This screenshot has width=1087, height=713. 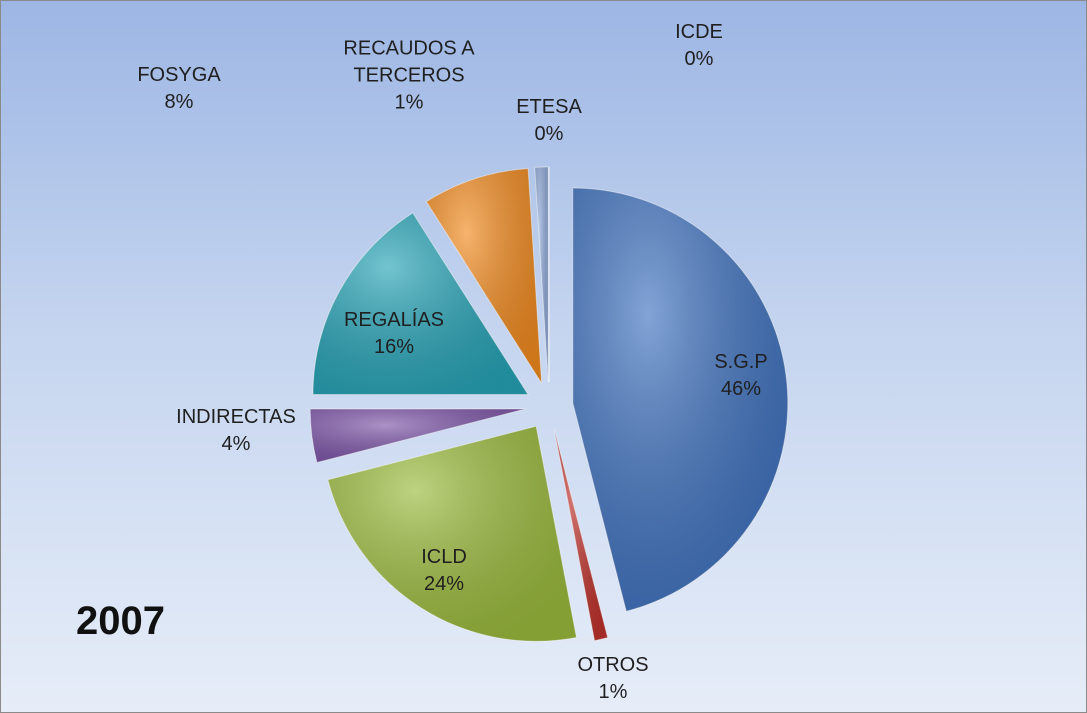 I want to click on slice-label: FOSYGA 8%, so click(x=179, y=89).